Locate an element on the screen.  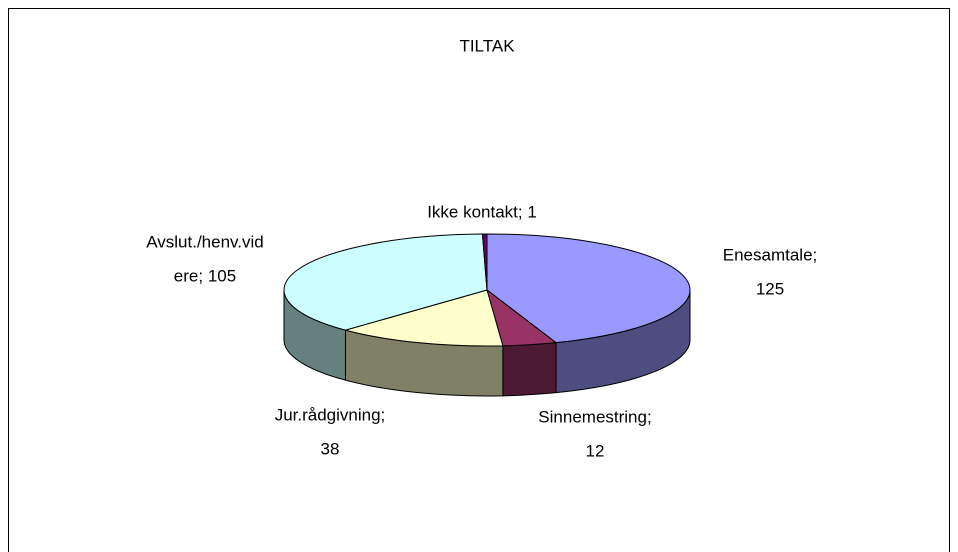
data-label: 12 is located at coordinates (595, 450).